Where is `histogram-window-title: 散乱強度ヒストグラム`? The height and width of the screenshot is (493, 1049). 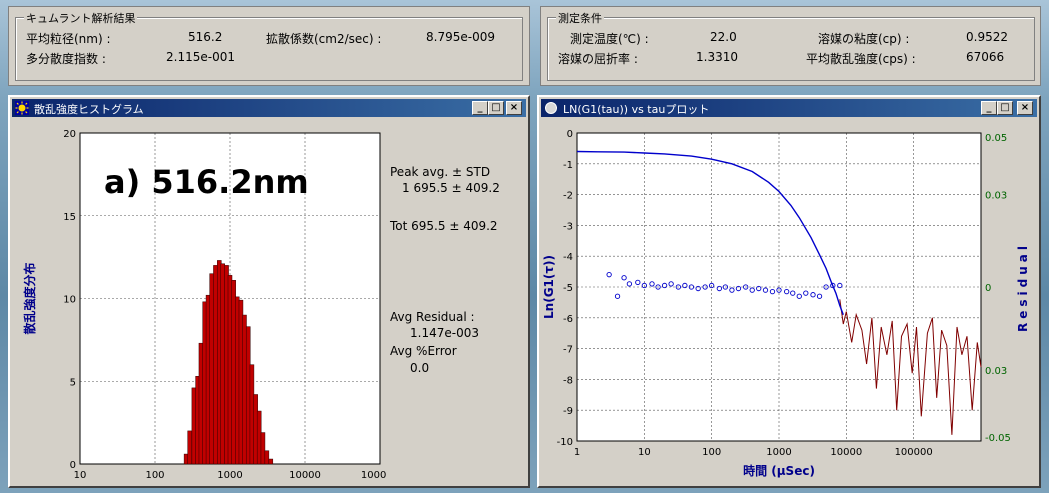 histogram-window-title: 散乱強度ヒストグラム is located at coordinates (89, 109).